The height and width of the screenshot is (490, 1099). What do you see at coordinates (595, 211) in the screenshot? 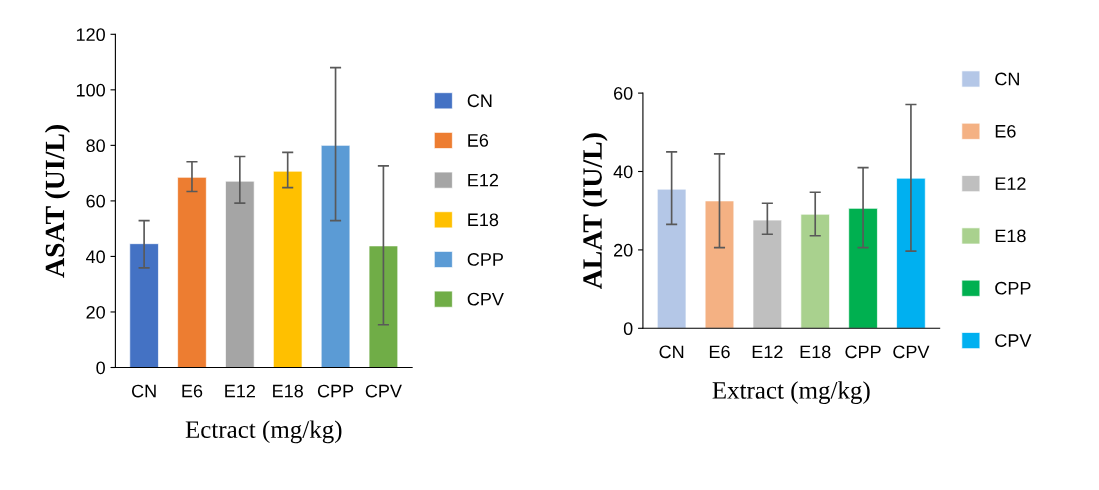
I see `y-axis-title: ALAT (IU/L)` at bounding box center [595, 211].